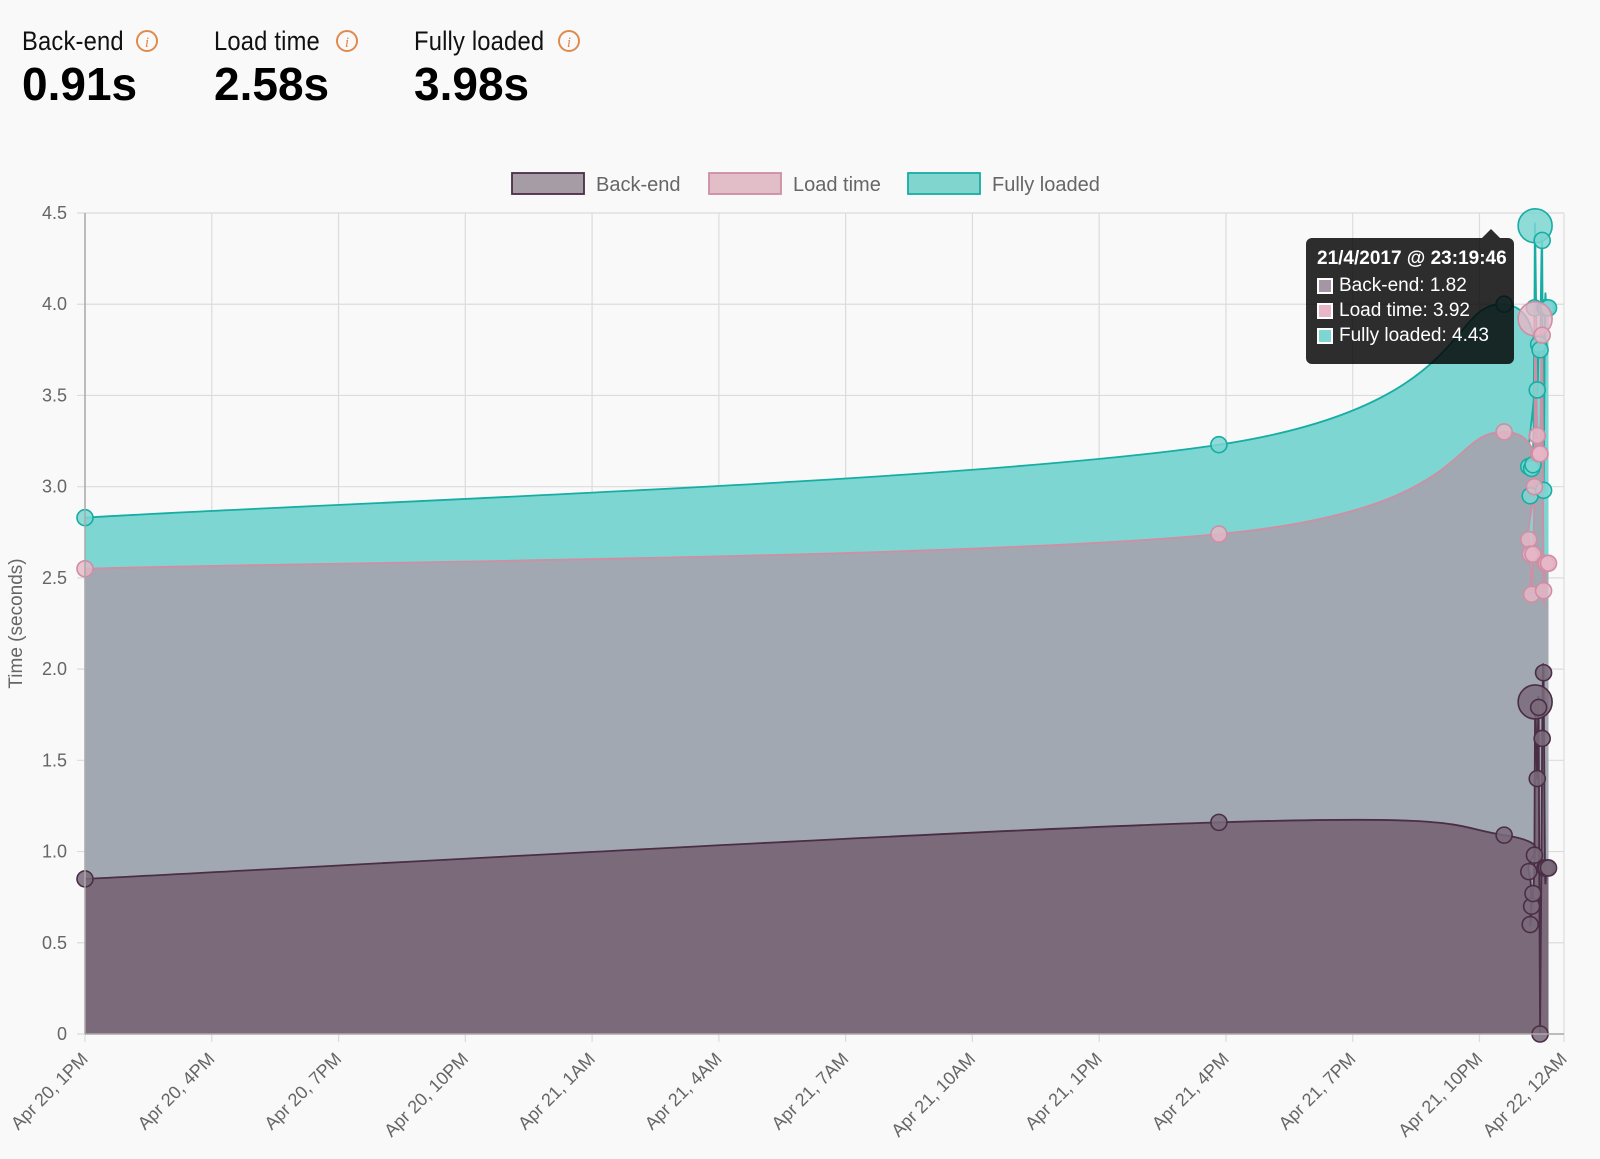  What do you see at coordinates (472, 84) in the screenshot?
I see `metric-value: 3.98s` at bounding box center [472, 84].